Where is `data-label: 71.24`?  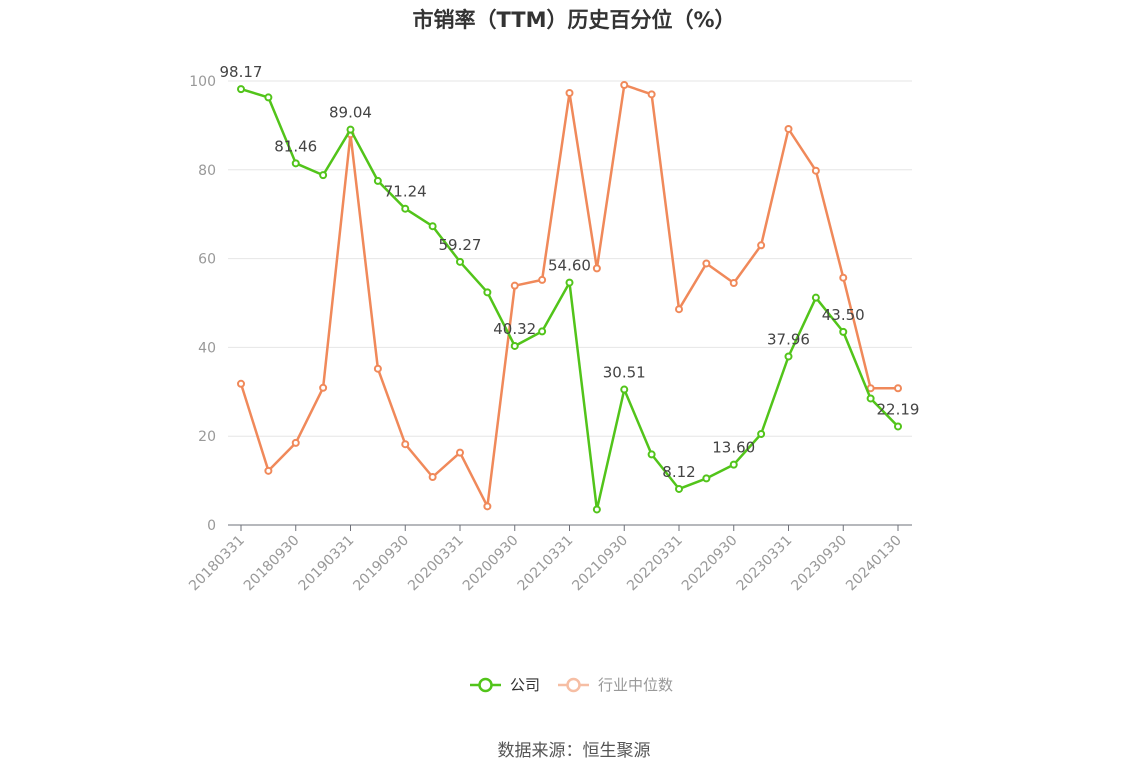
data-label: 71.24 is located at coordinates (405, 192).